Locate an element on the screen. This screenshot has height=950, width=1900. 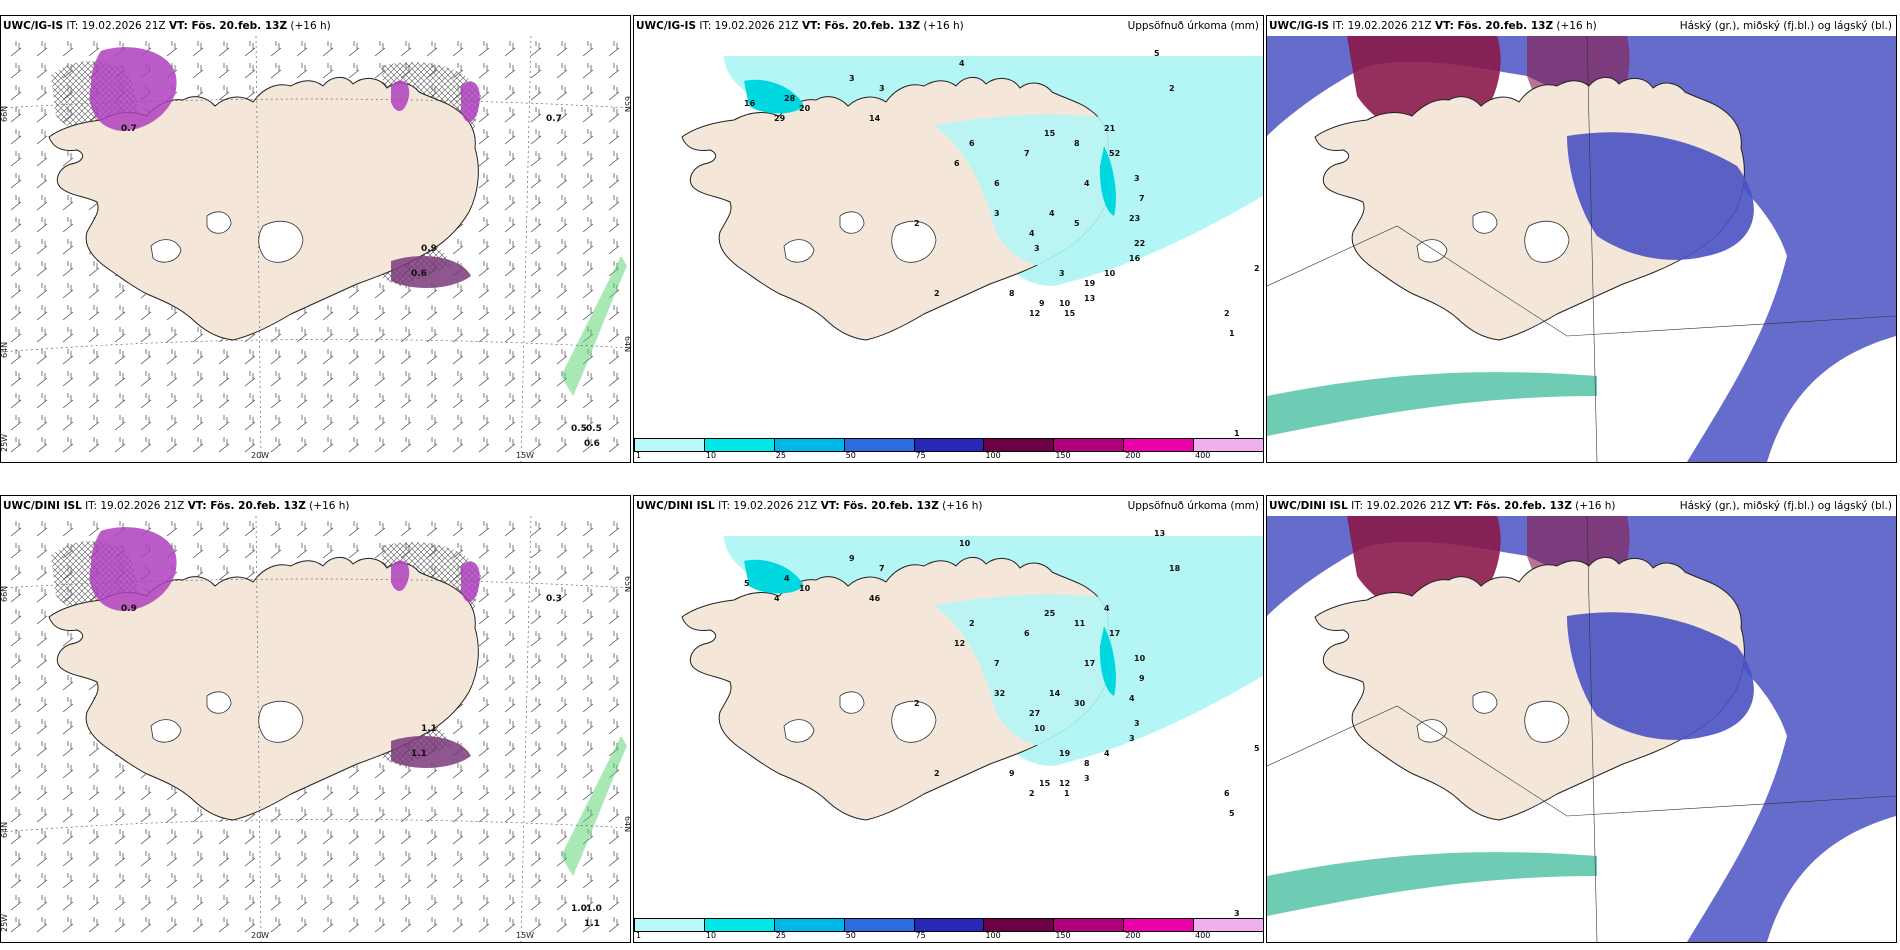
low-cloud is located at coordinates (1660, 676).